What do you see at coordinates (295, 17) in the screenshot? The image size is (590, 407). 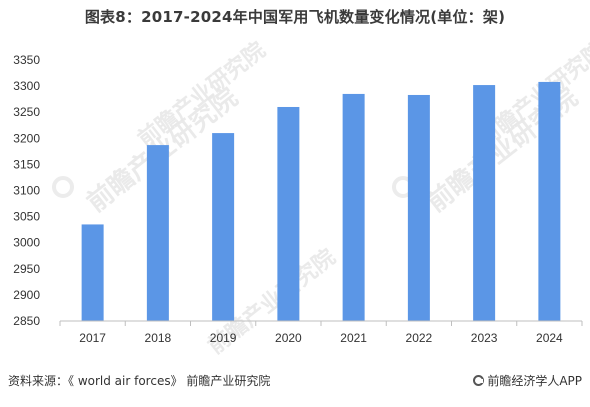 I see `chart-title: 图表8：2017-2024年中国军用飞机数量变化情况(单位：架)` at bounding box center [295, 17].